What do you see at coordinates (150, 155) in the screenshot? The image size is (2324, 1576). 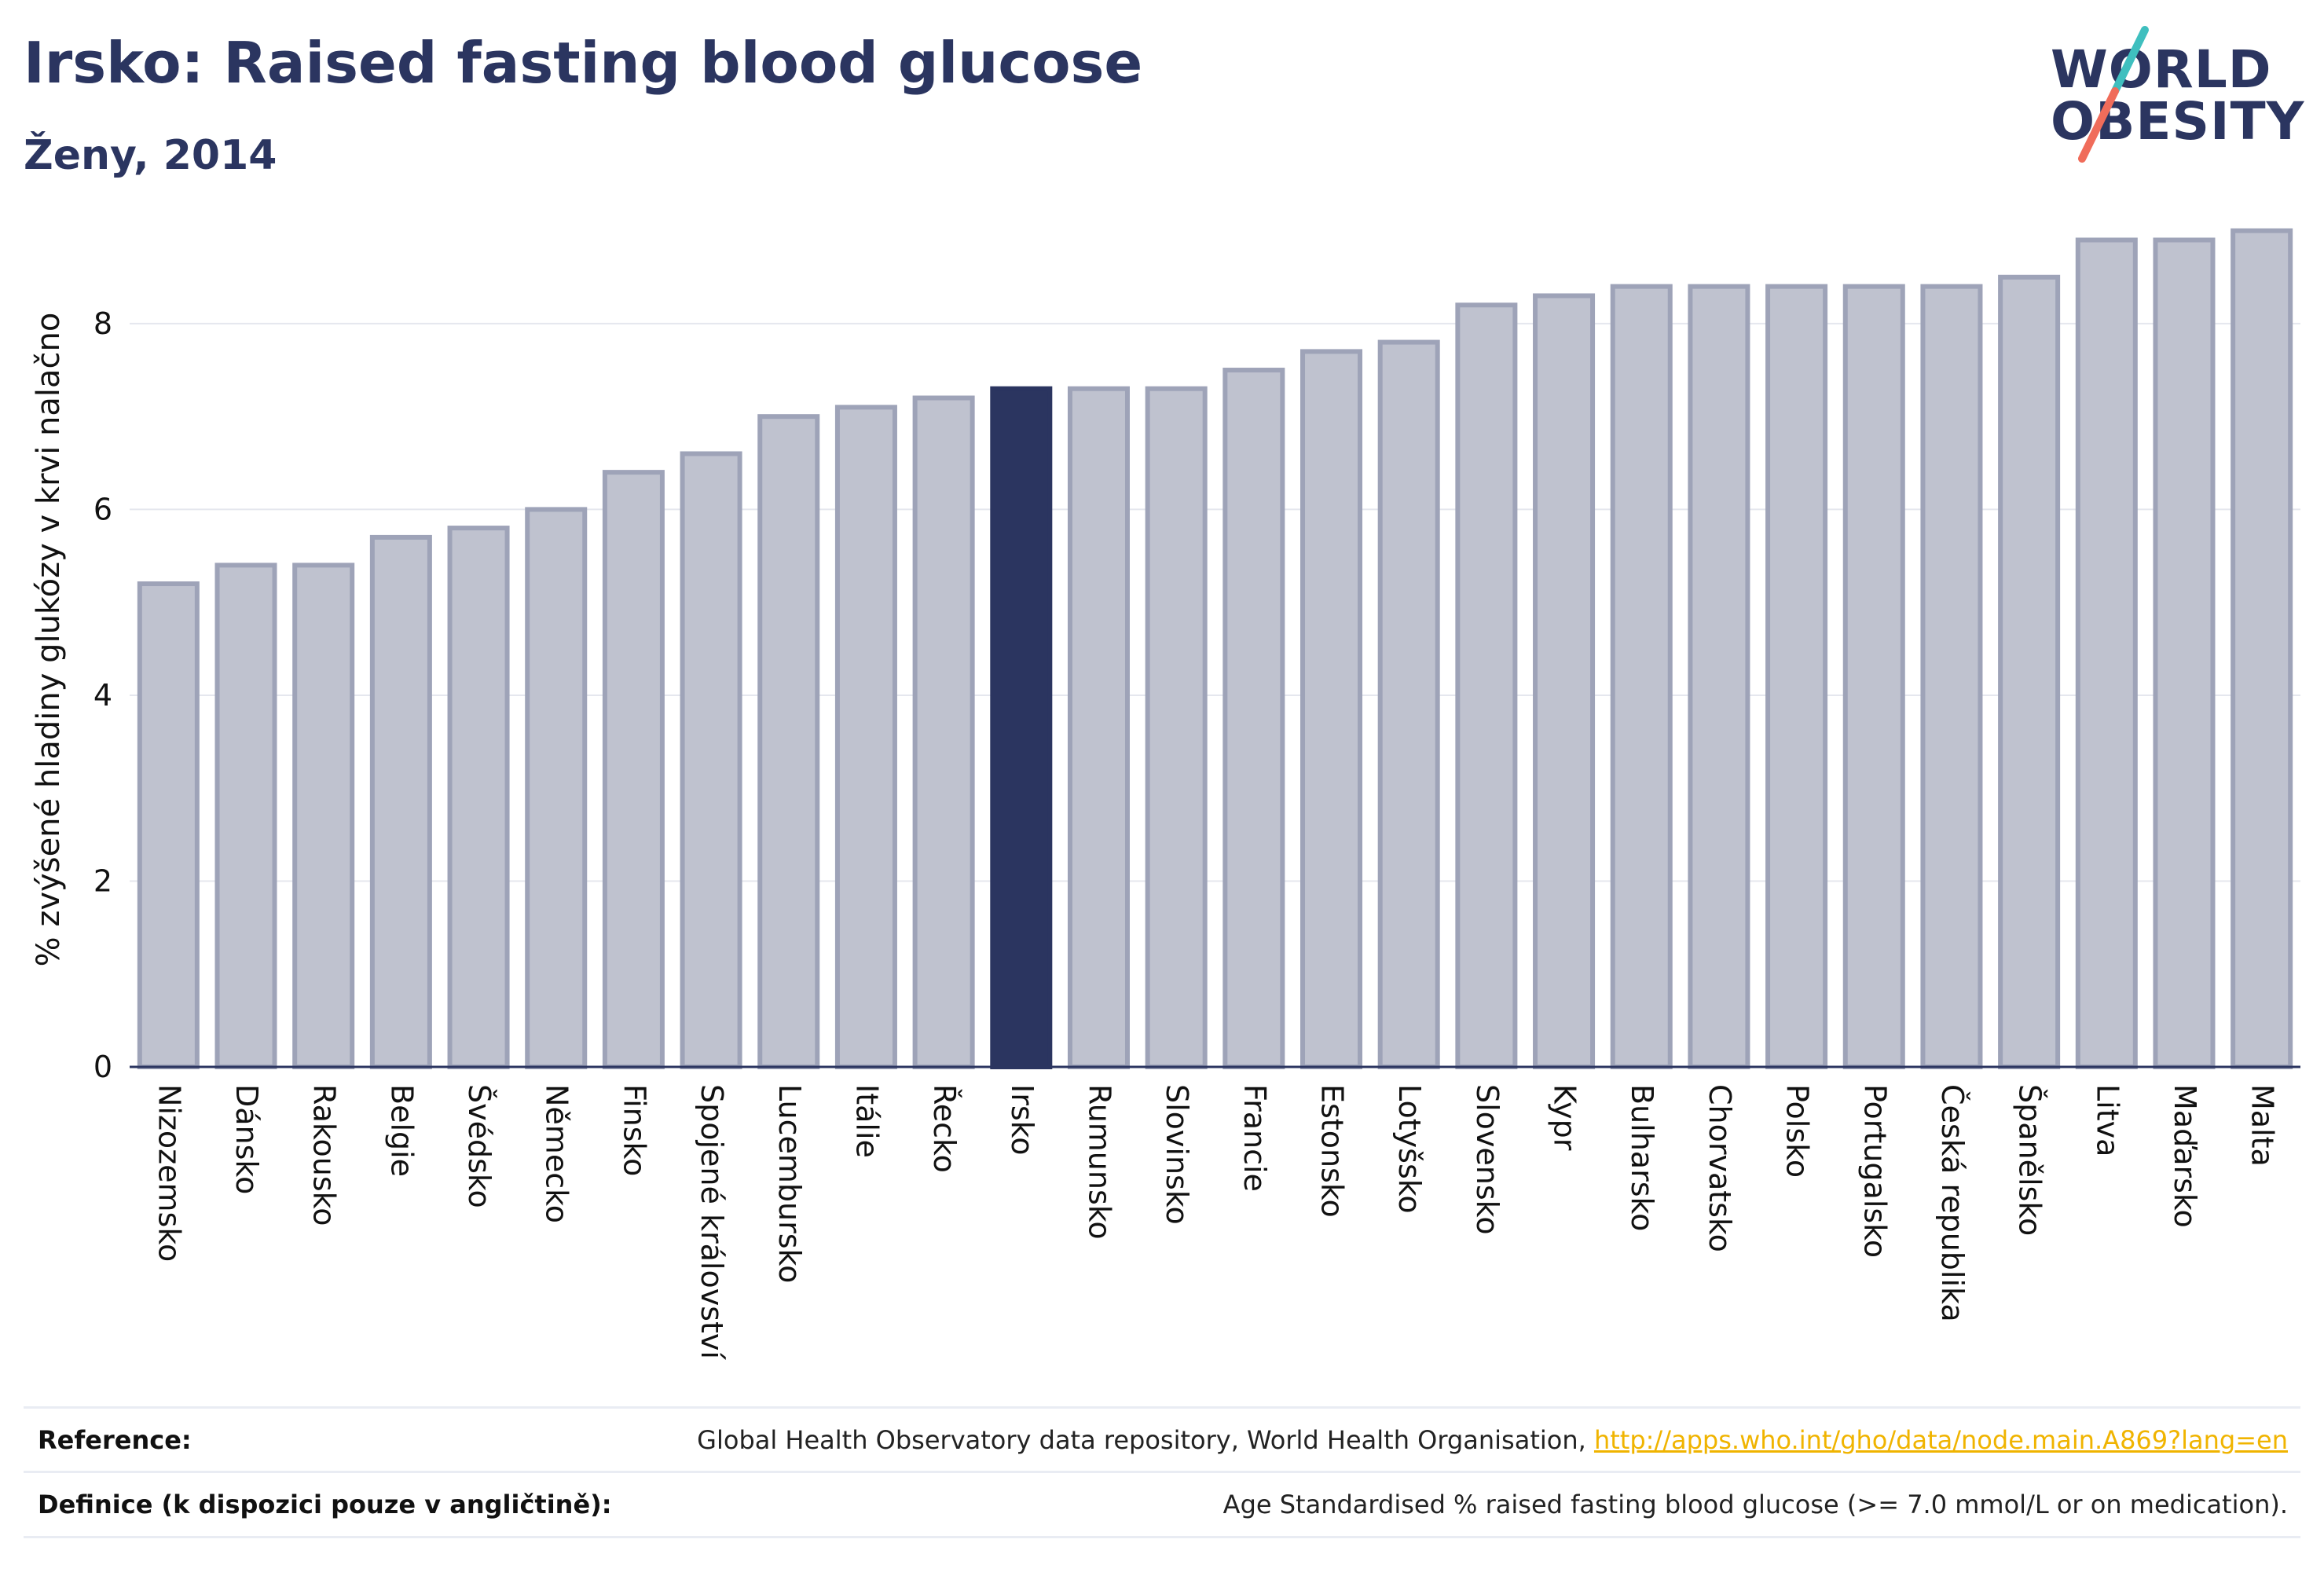 I see `chart-subtitle: Ženy, 2014` at bounding box center [150, 155].